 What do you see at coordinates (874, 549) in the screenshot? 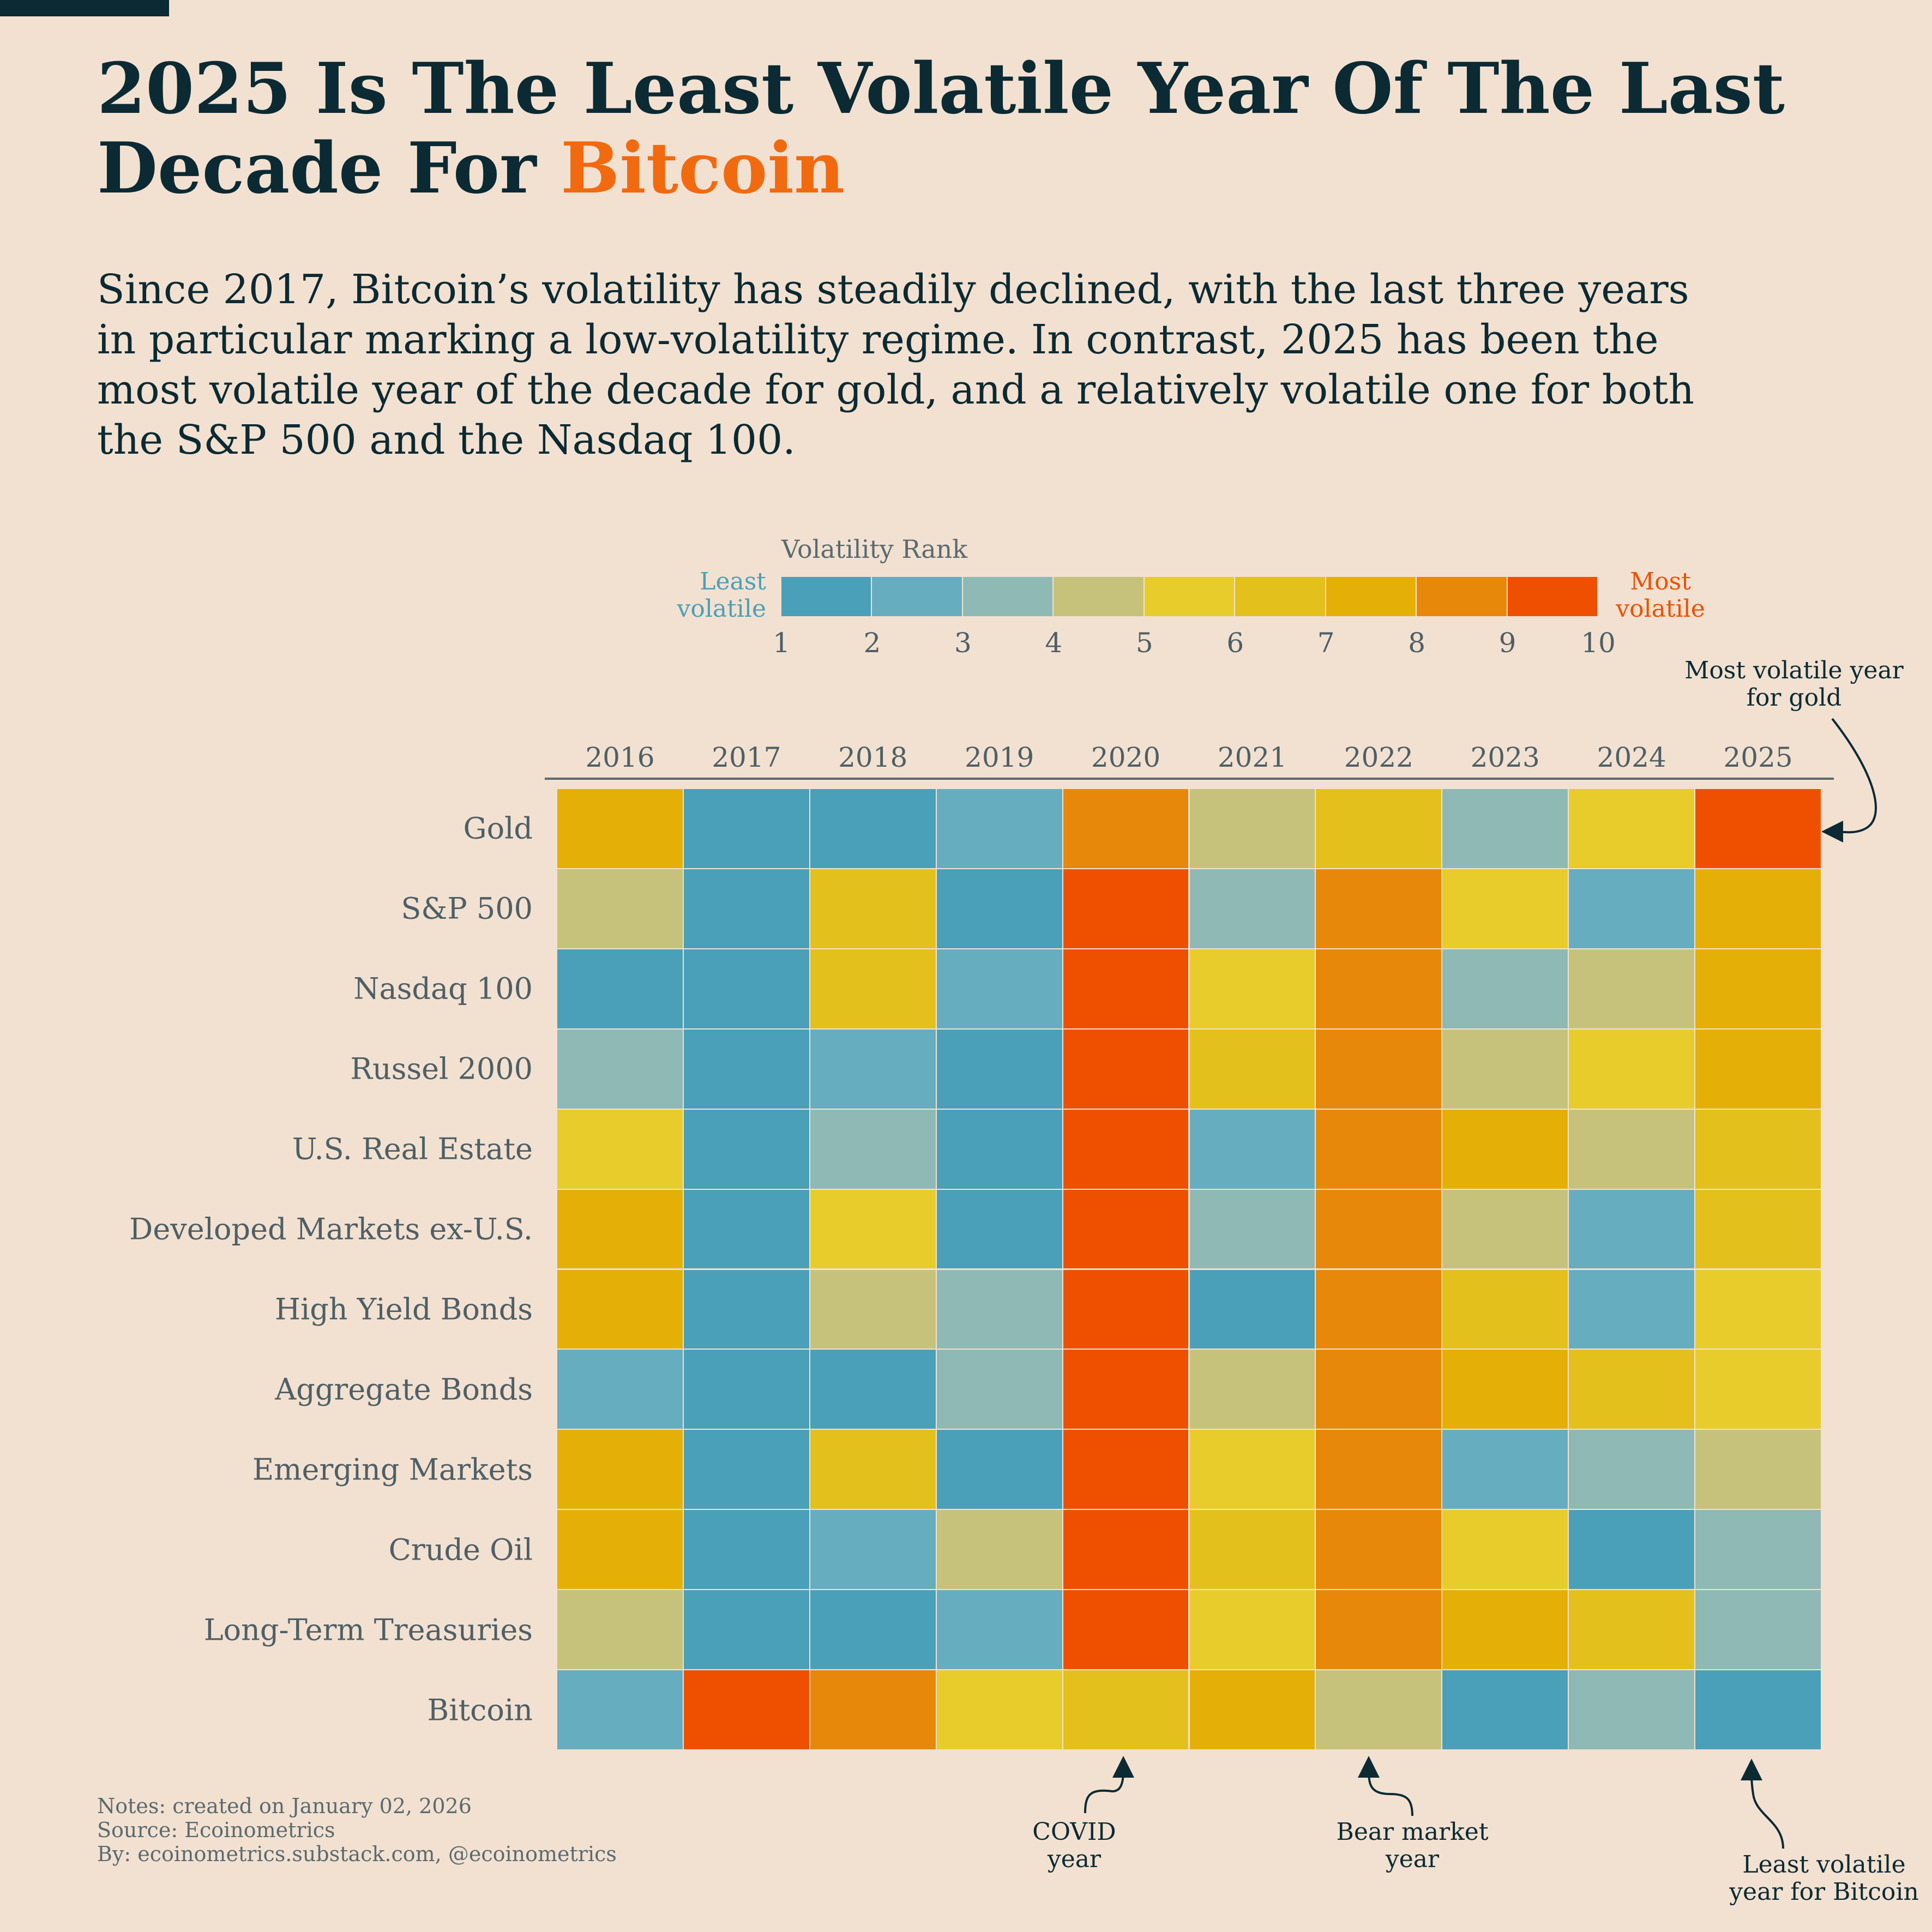
I see `legend-title: Volatility Rank` at bounding box center [874, 549].